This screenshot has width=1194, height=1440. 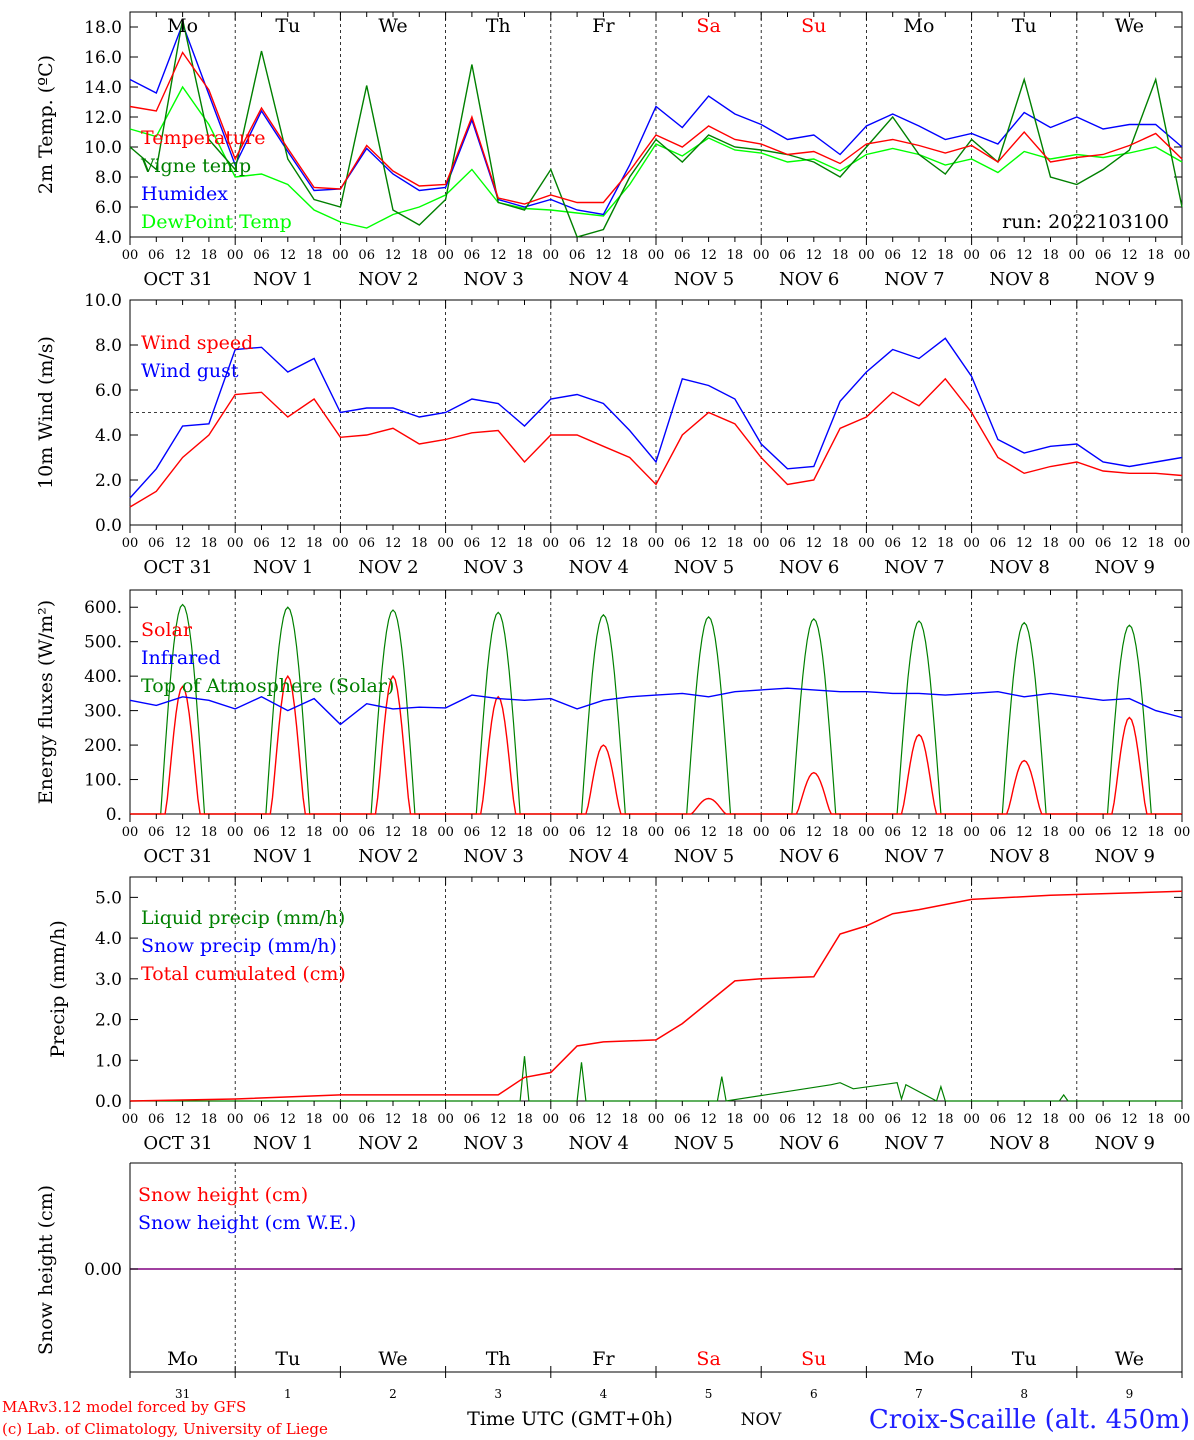 I want to click on day-label-top: We, so click(x=1129, y=26).